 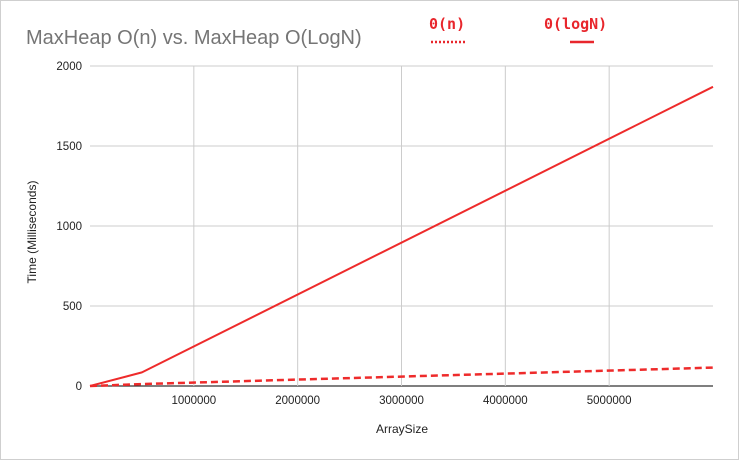 What do you see at coordinates (193, 401) in the screenshot?
I see `x-tick-label-1000000: 1000000` at bounding box center [193, 401].